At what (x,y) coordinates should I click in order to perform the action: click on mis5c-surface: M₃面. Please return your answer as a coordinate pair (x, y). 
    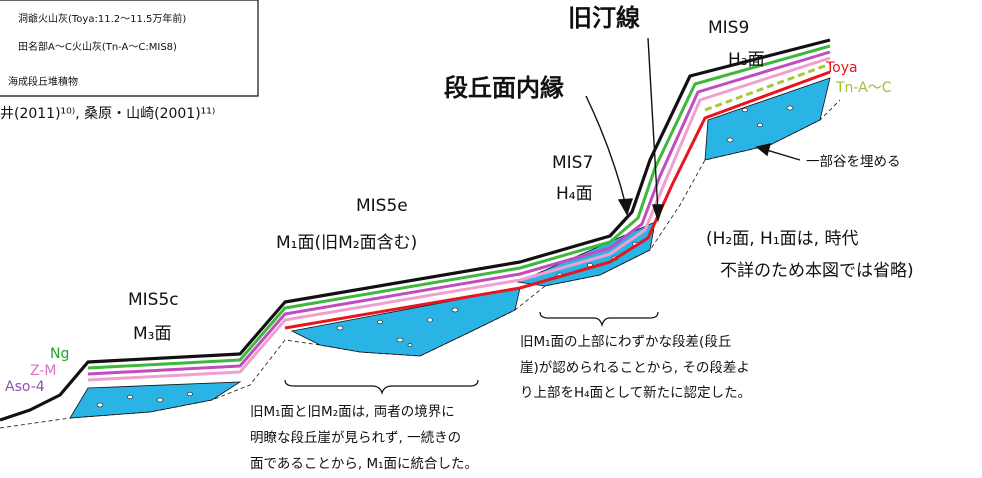
    Looking at the image, I should click on (152, 334).